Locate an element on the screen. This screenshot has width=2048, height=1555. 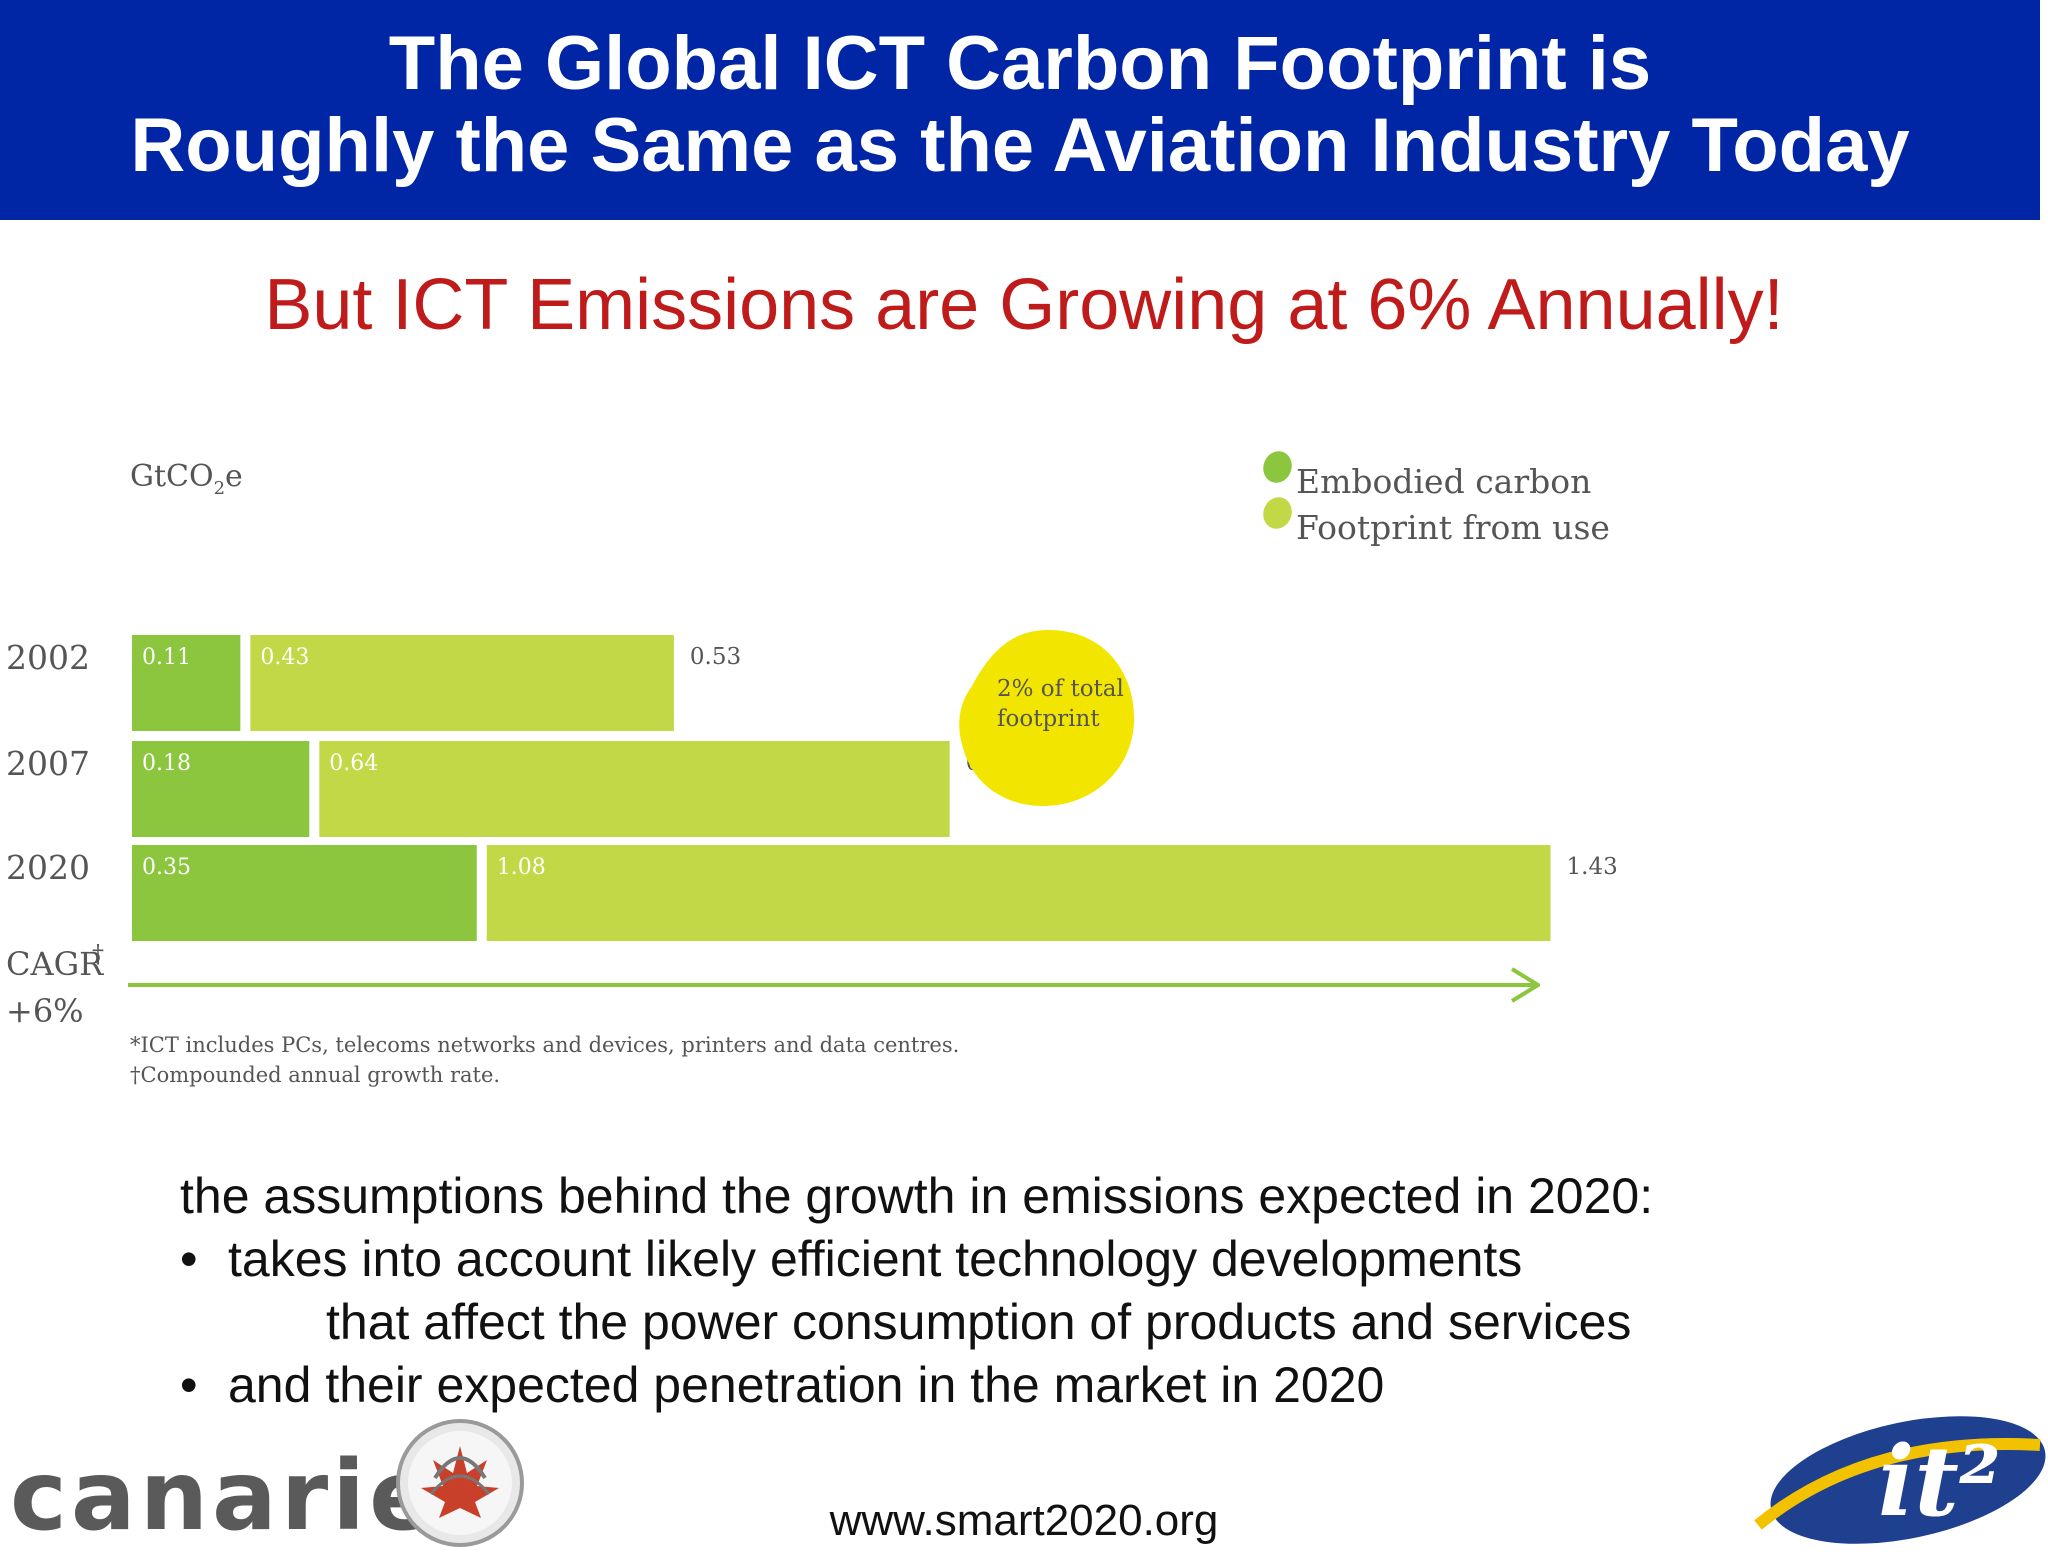
footer-url: www.smart2020.org is located at coordinates (1024, 1520).